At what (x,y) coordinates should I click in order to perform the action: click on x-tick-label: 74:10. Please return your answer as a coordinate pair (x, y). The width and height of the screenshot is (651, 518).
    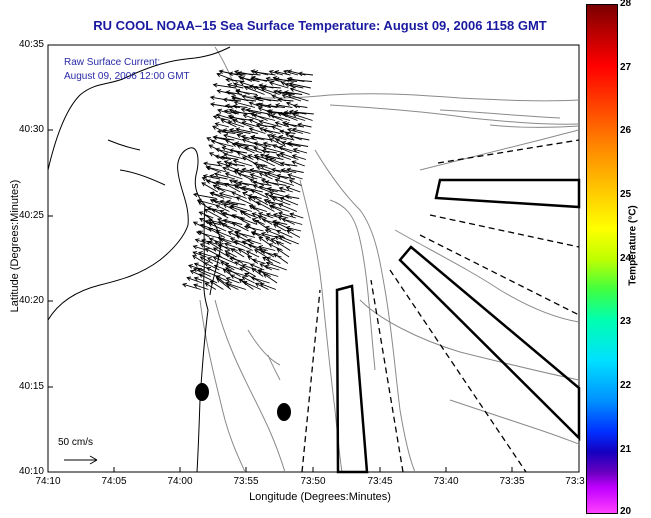
    Looking at the image, I should click on (48, 481).